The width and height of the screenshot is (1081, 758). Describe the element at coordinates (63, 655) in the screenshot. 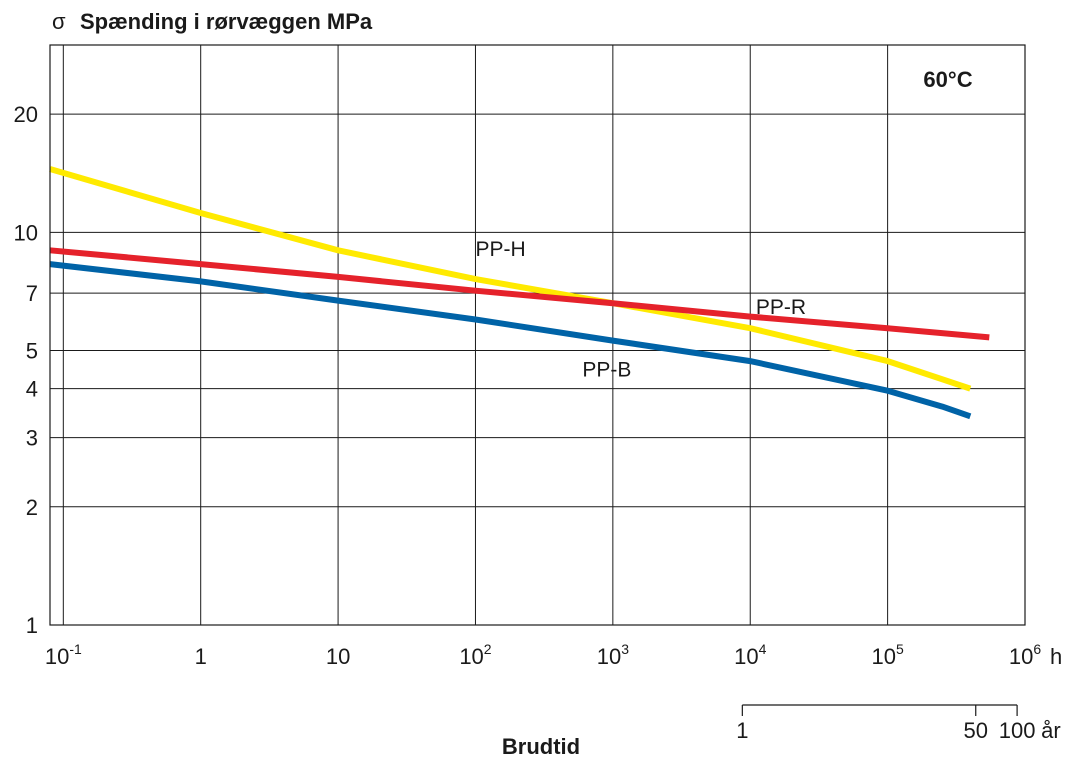

I see `x-tick-label: 10⁻¹` at that location.